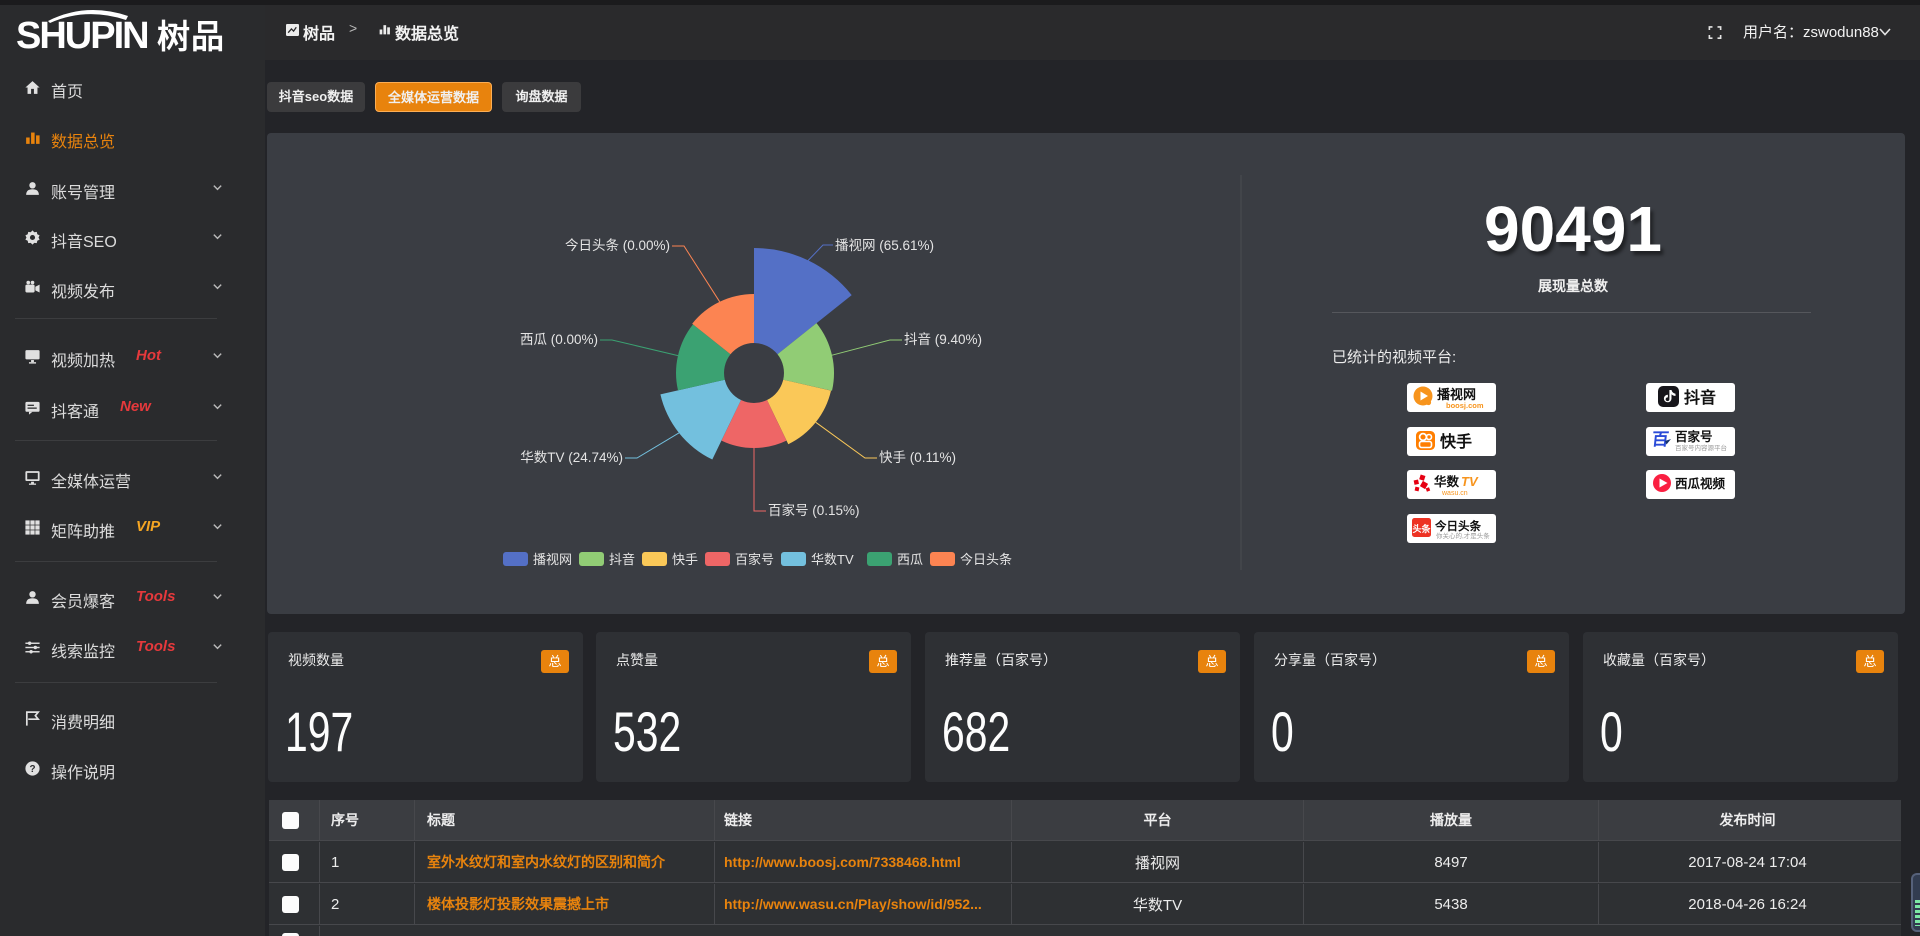 This screenshot has height=936, width=1920. I want to click on svg-text: 华数TV, so click(832, 559).